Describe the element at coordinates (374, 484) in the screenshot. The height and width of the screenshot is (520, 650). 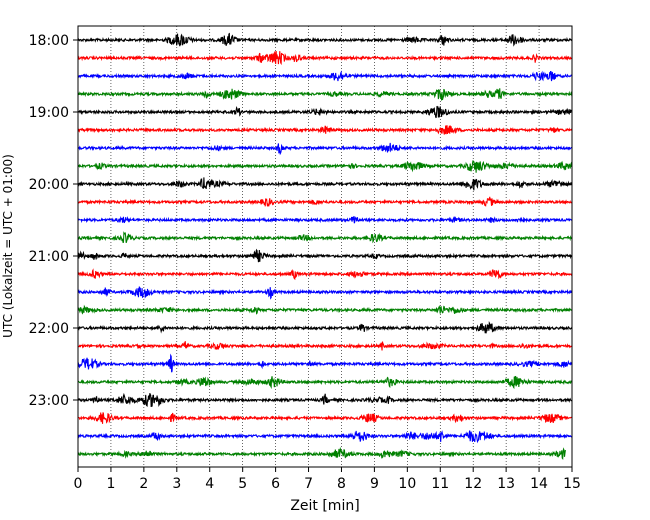
I see `x-tick-label: 9` at that location.